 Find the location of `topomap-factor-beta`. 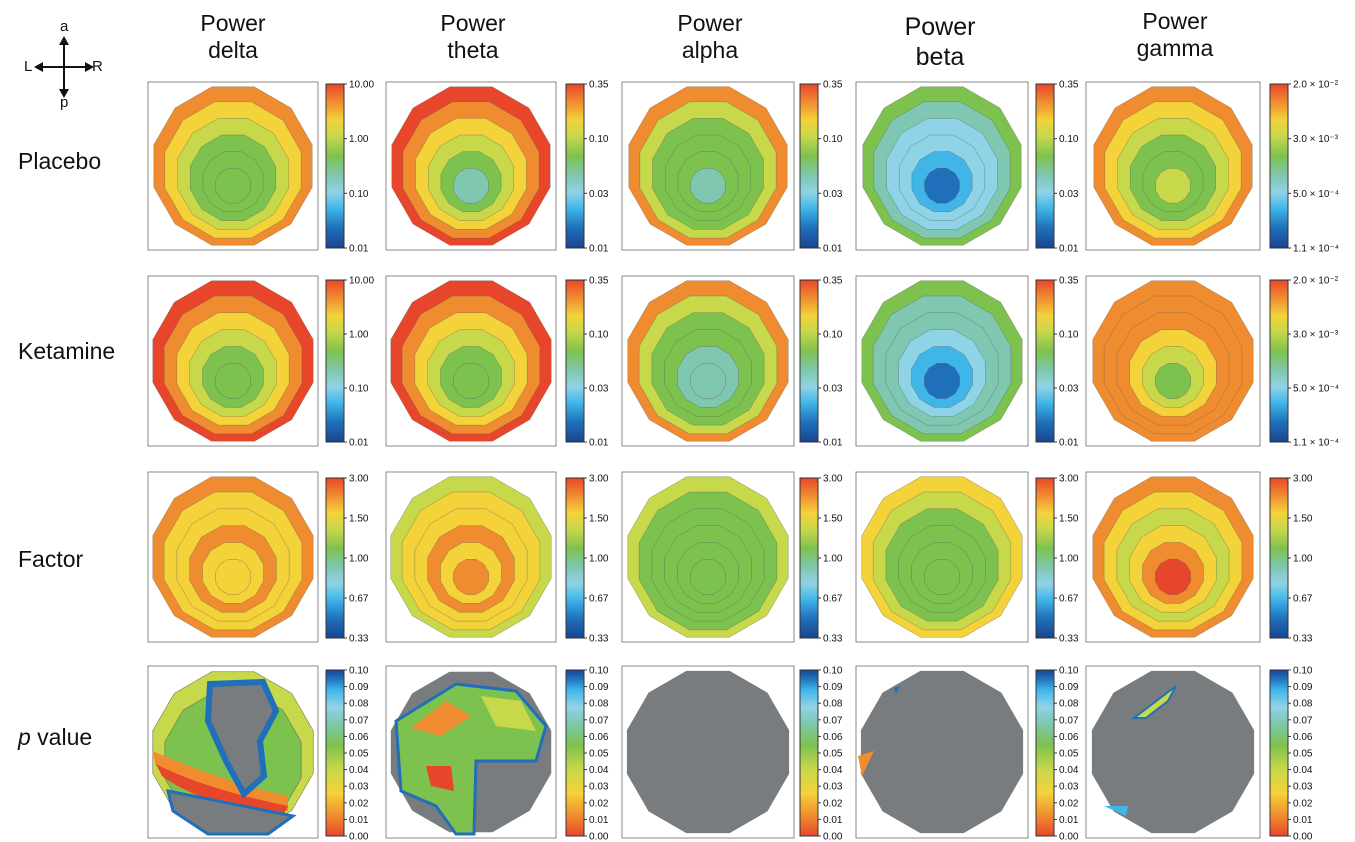

topomap-factor-beta is located at coordinates (942, 557).